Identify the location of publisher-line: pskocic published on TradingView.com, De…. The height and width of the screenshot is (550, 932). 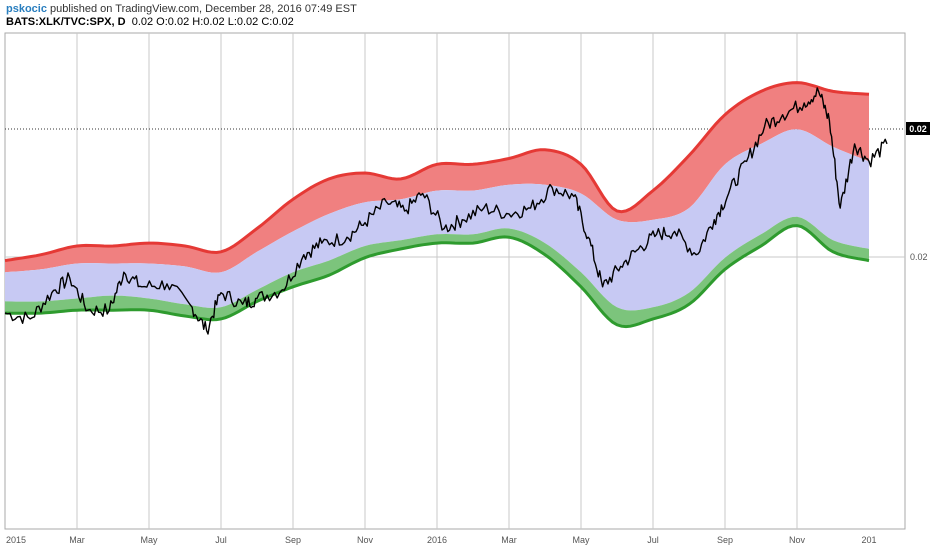
(181, 9).